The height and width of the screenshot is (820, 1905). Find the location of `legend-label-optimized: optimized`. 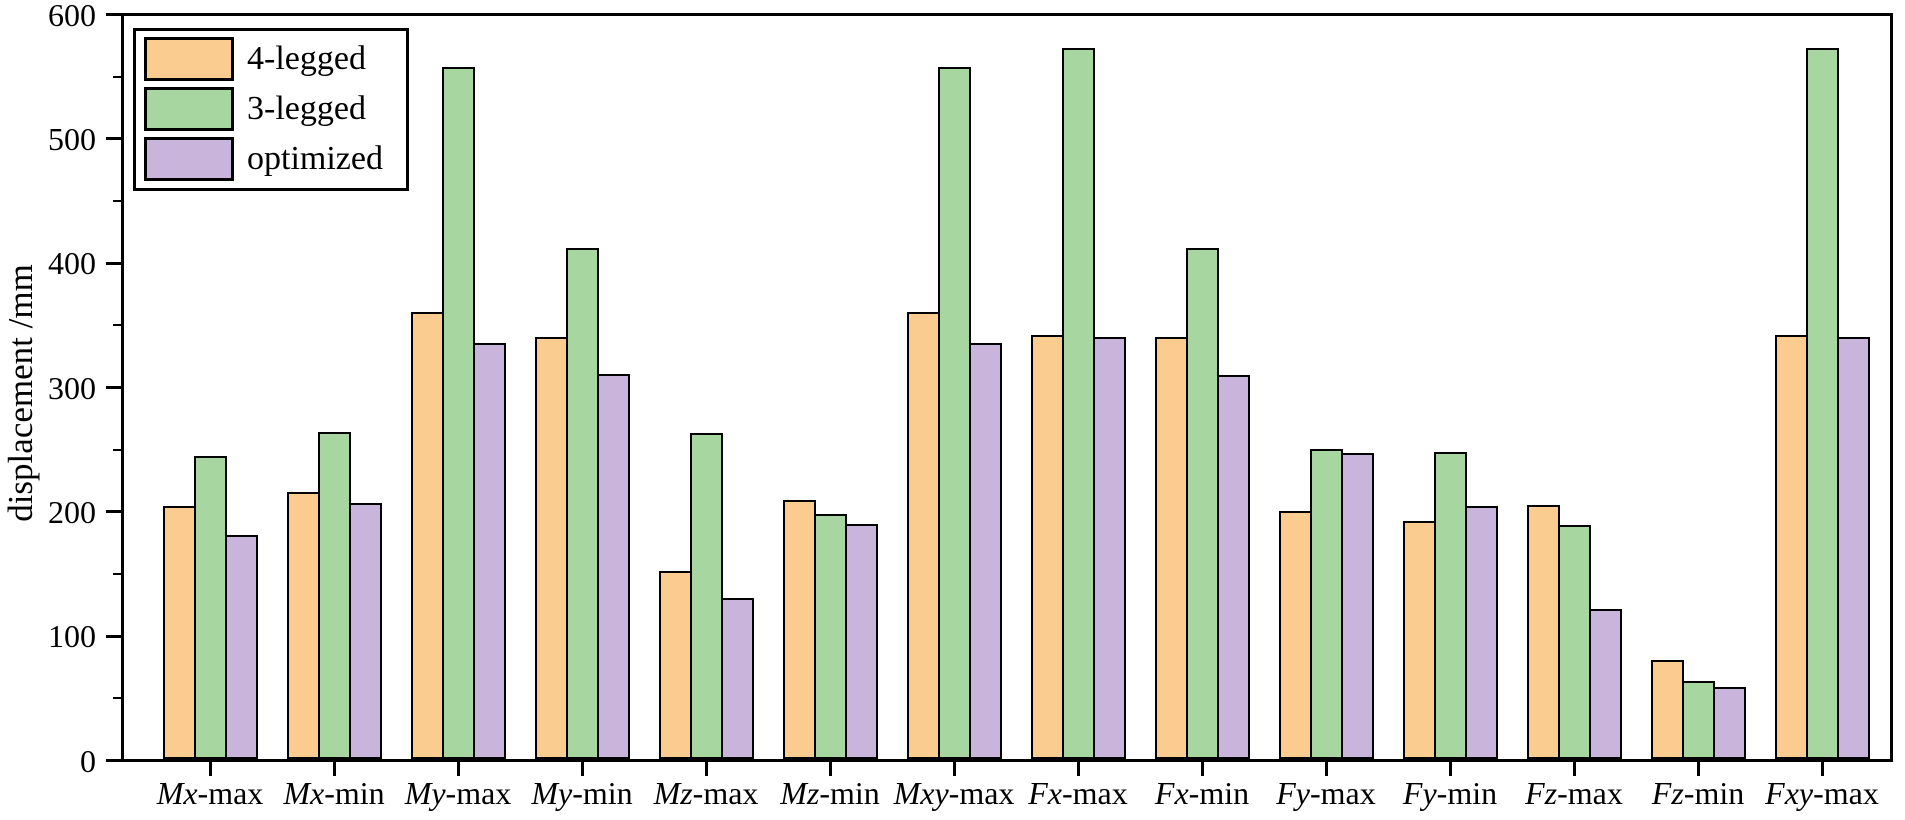

legend-label-optimized: optimized is located at coordinates (315, 158).